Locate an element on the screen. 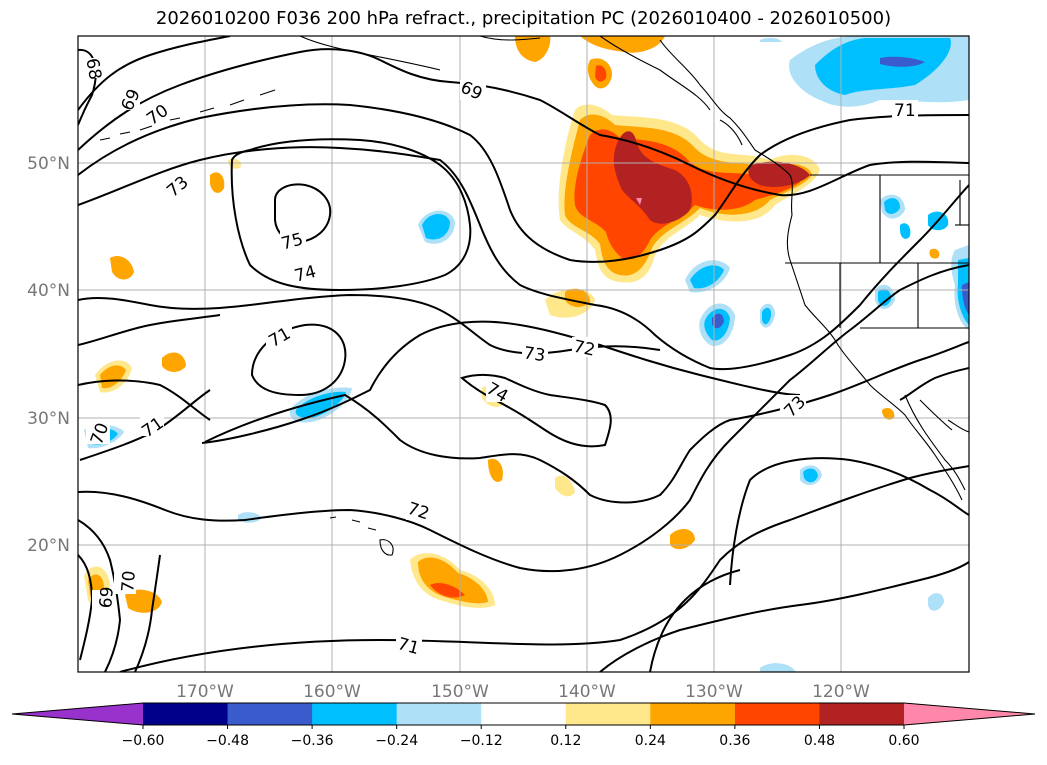 The height and width of the screenshot is (765, 1047). colorbar-tick-label: −0.24 is located at coordinates (396, 741).